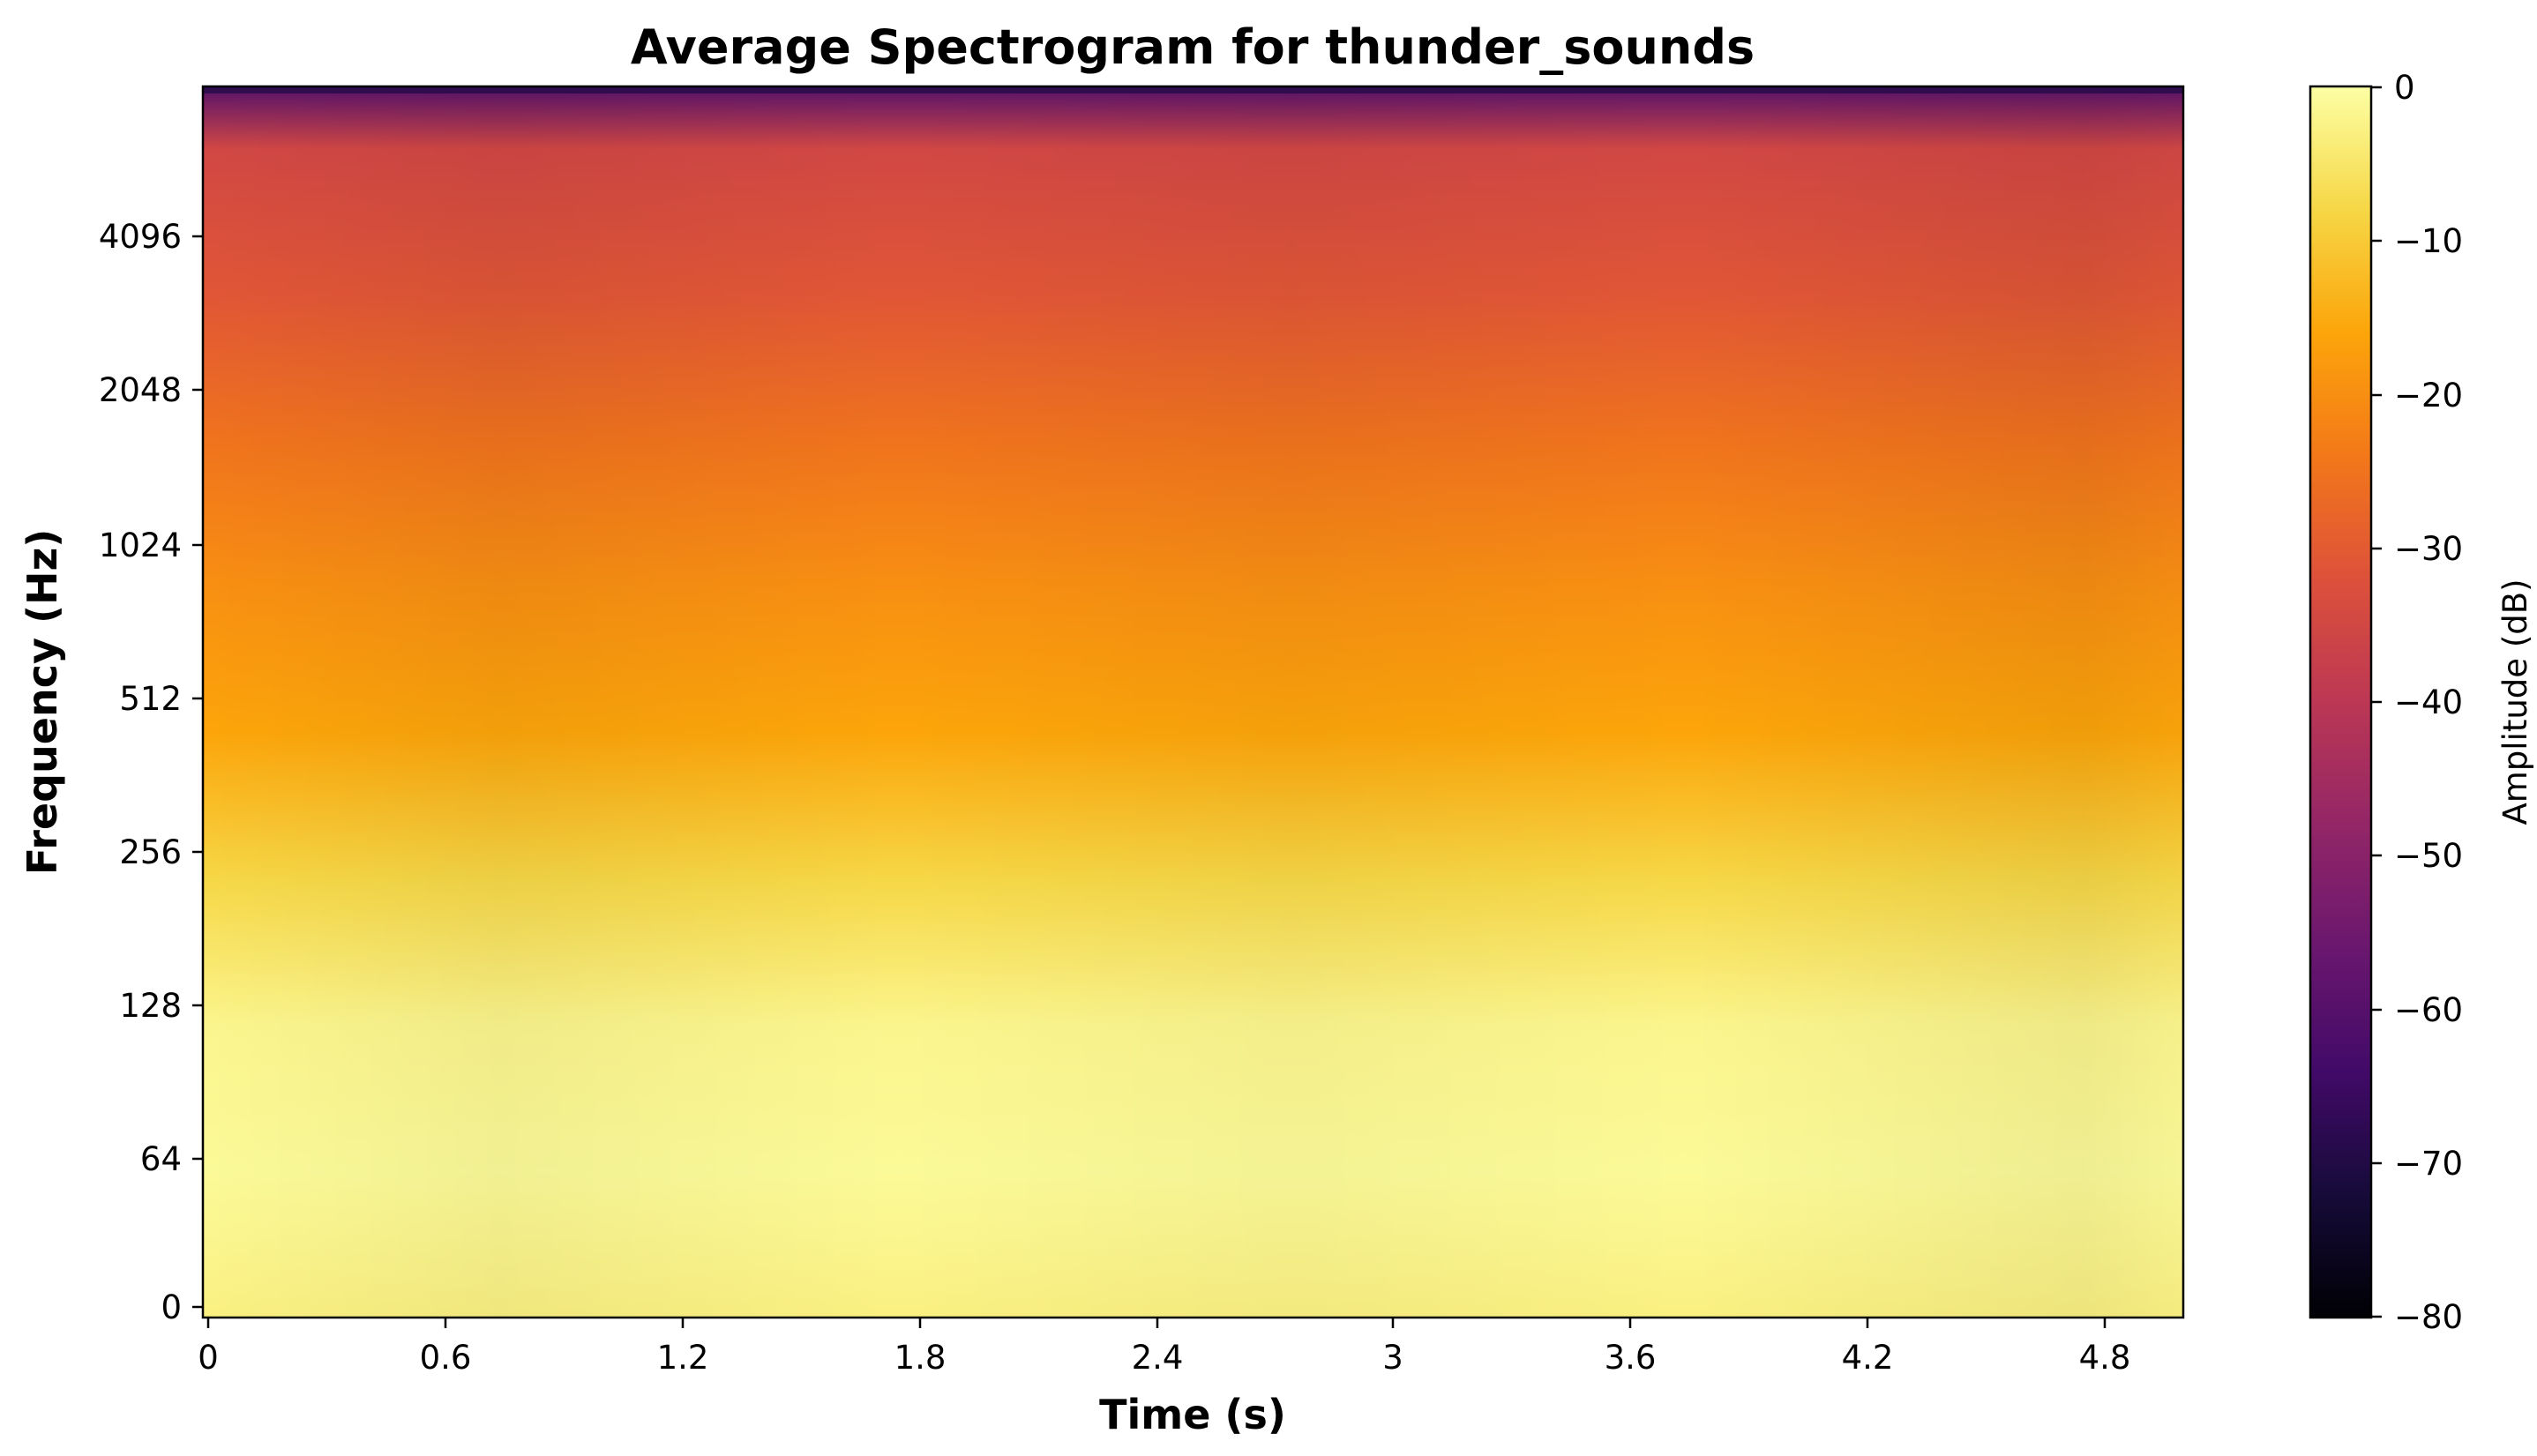 The width and height of the screenshot is (2537, 1456). Describe the element at coordinates (150, 699) in the screenshot. I see `y-tick-label: 512` at that location.